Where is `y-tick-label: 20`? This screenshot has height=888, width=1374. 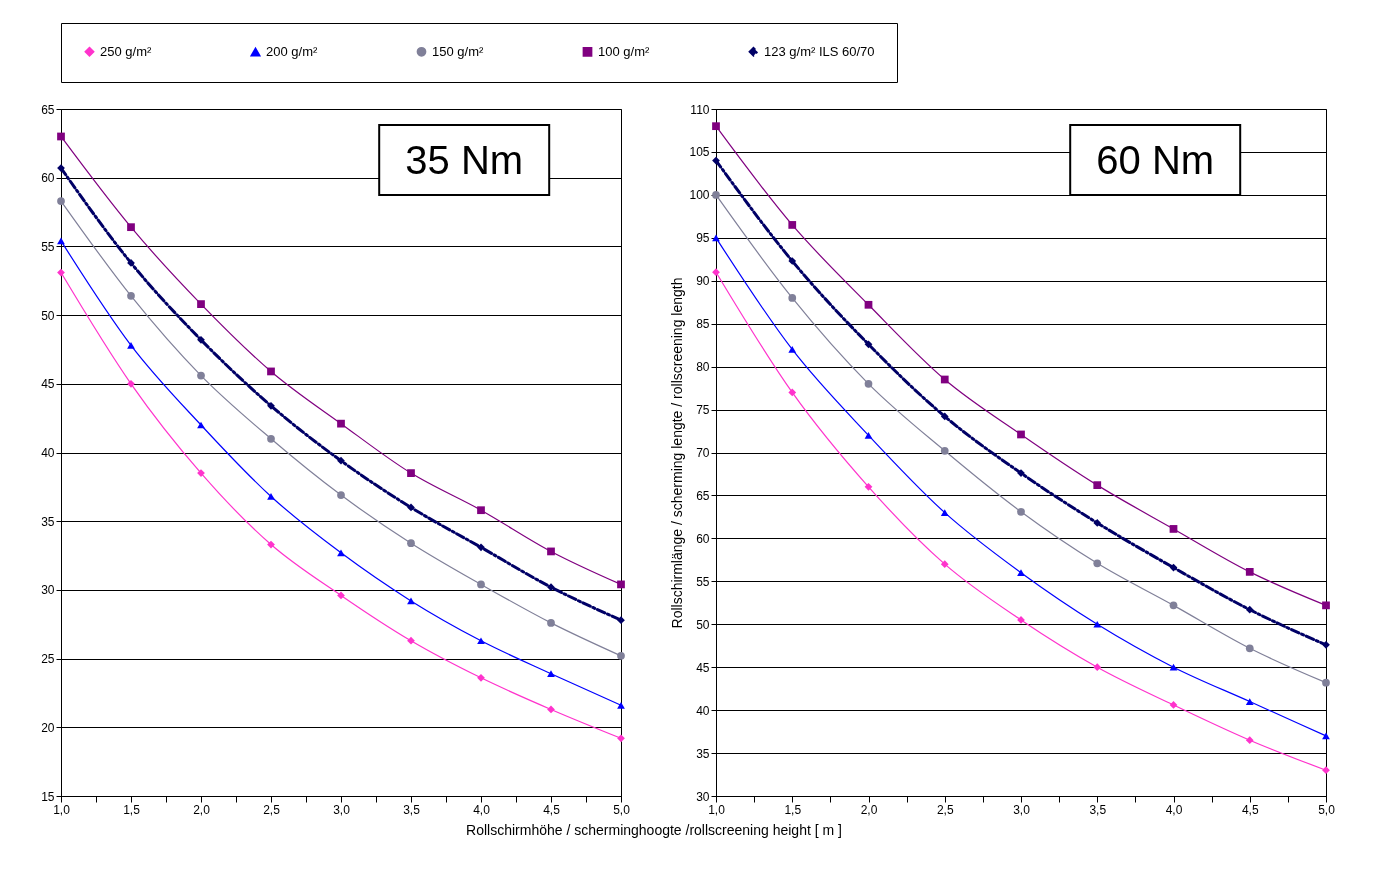 y-tick-label: 20 is located at coordinates (48, 727).